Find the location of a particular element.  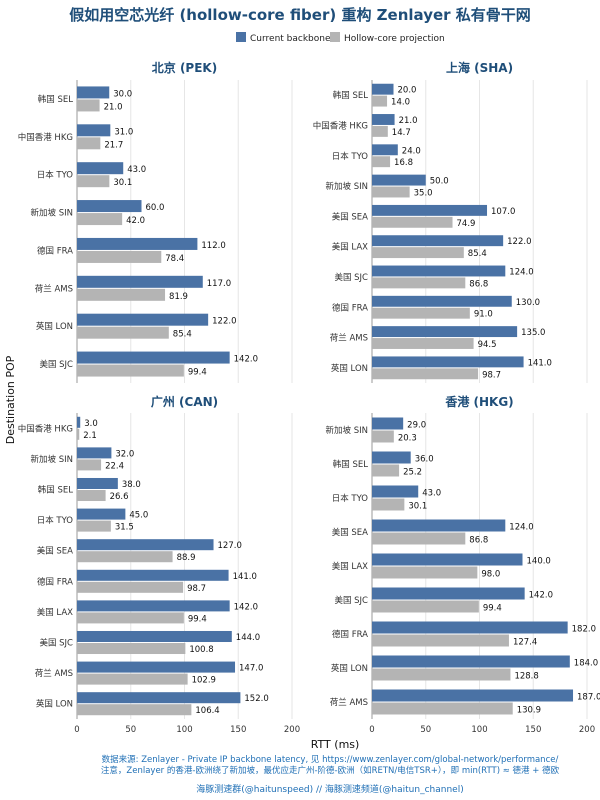

legend-label-current: Current backbone is located at coordinates (290, 39).